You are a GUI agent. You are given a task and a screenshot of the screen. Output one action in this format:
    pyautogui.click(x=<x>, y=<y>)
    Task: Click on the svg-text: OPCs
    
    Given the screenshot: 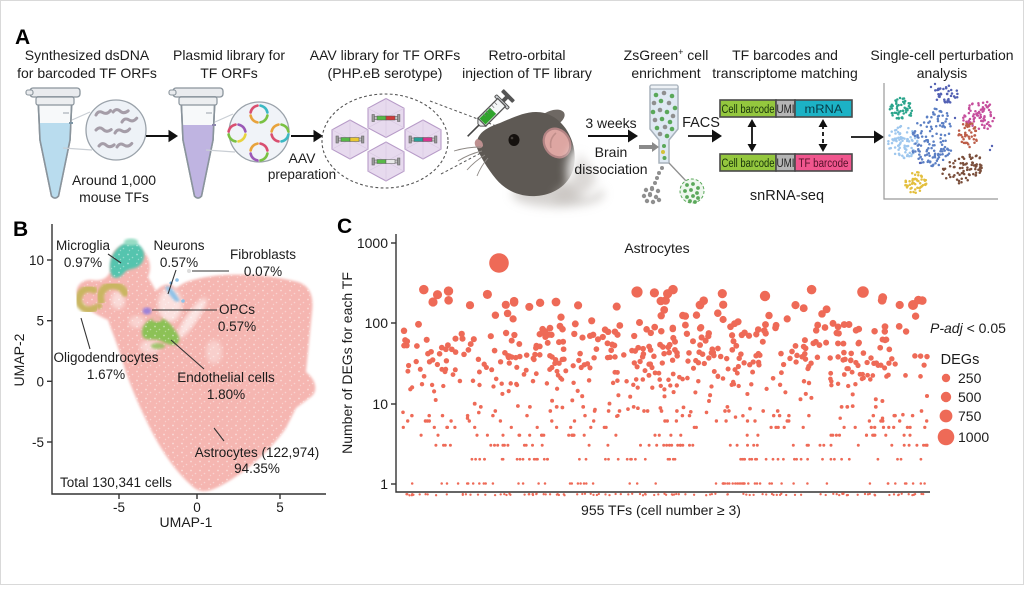 What is the action you would take?
    pyautogui.click(x=237, y=309)
    